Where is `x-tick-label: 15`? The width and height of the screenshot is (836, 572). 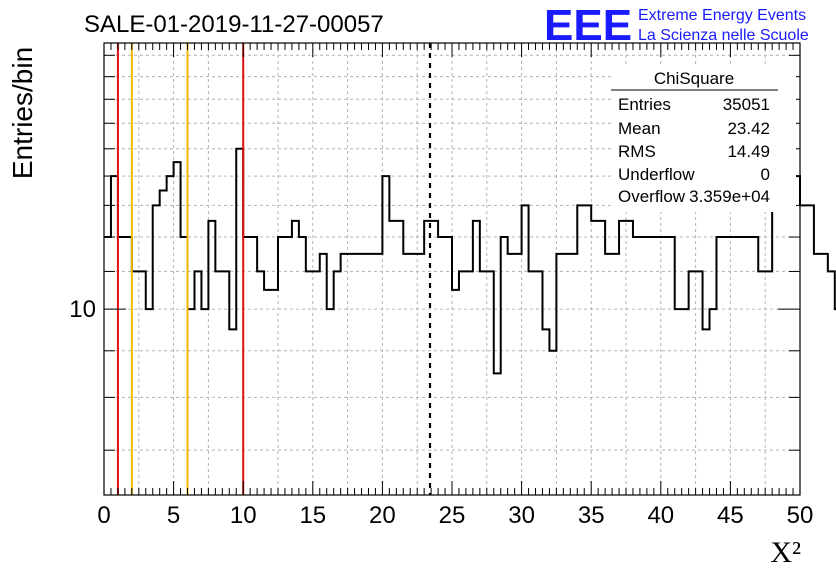 x-tick-label: 15 is located at coordinates (312, 515).